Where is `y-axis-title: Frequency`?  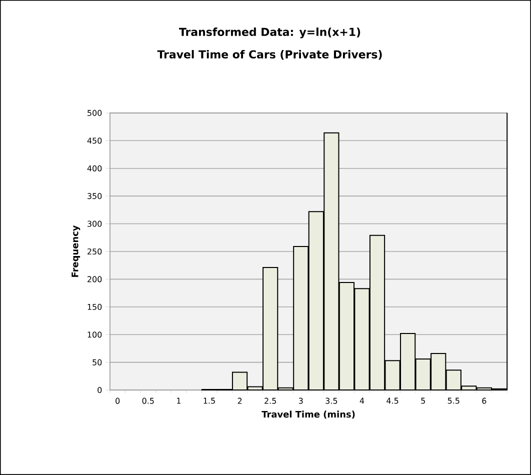 y-axis-title: Frequency is located at coordinates (76, 251).